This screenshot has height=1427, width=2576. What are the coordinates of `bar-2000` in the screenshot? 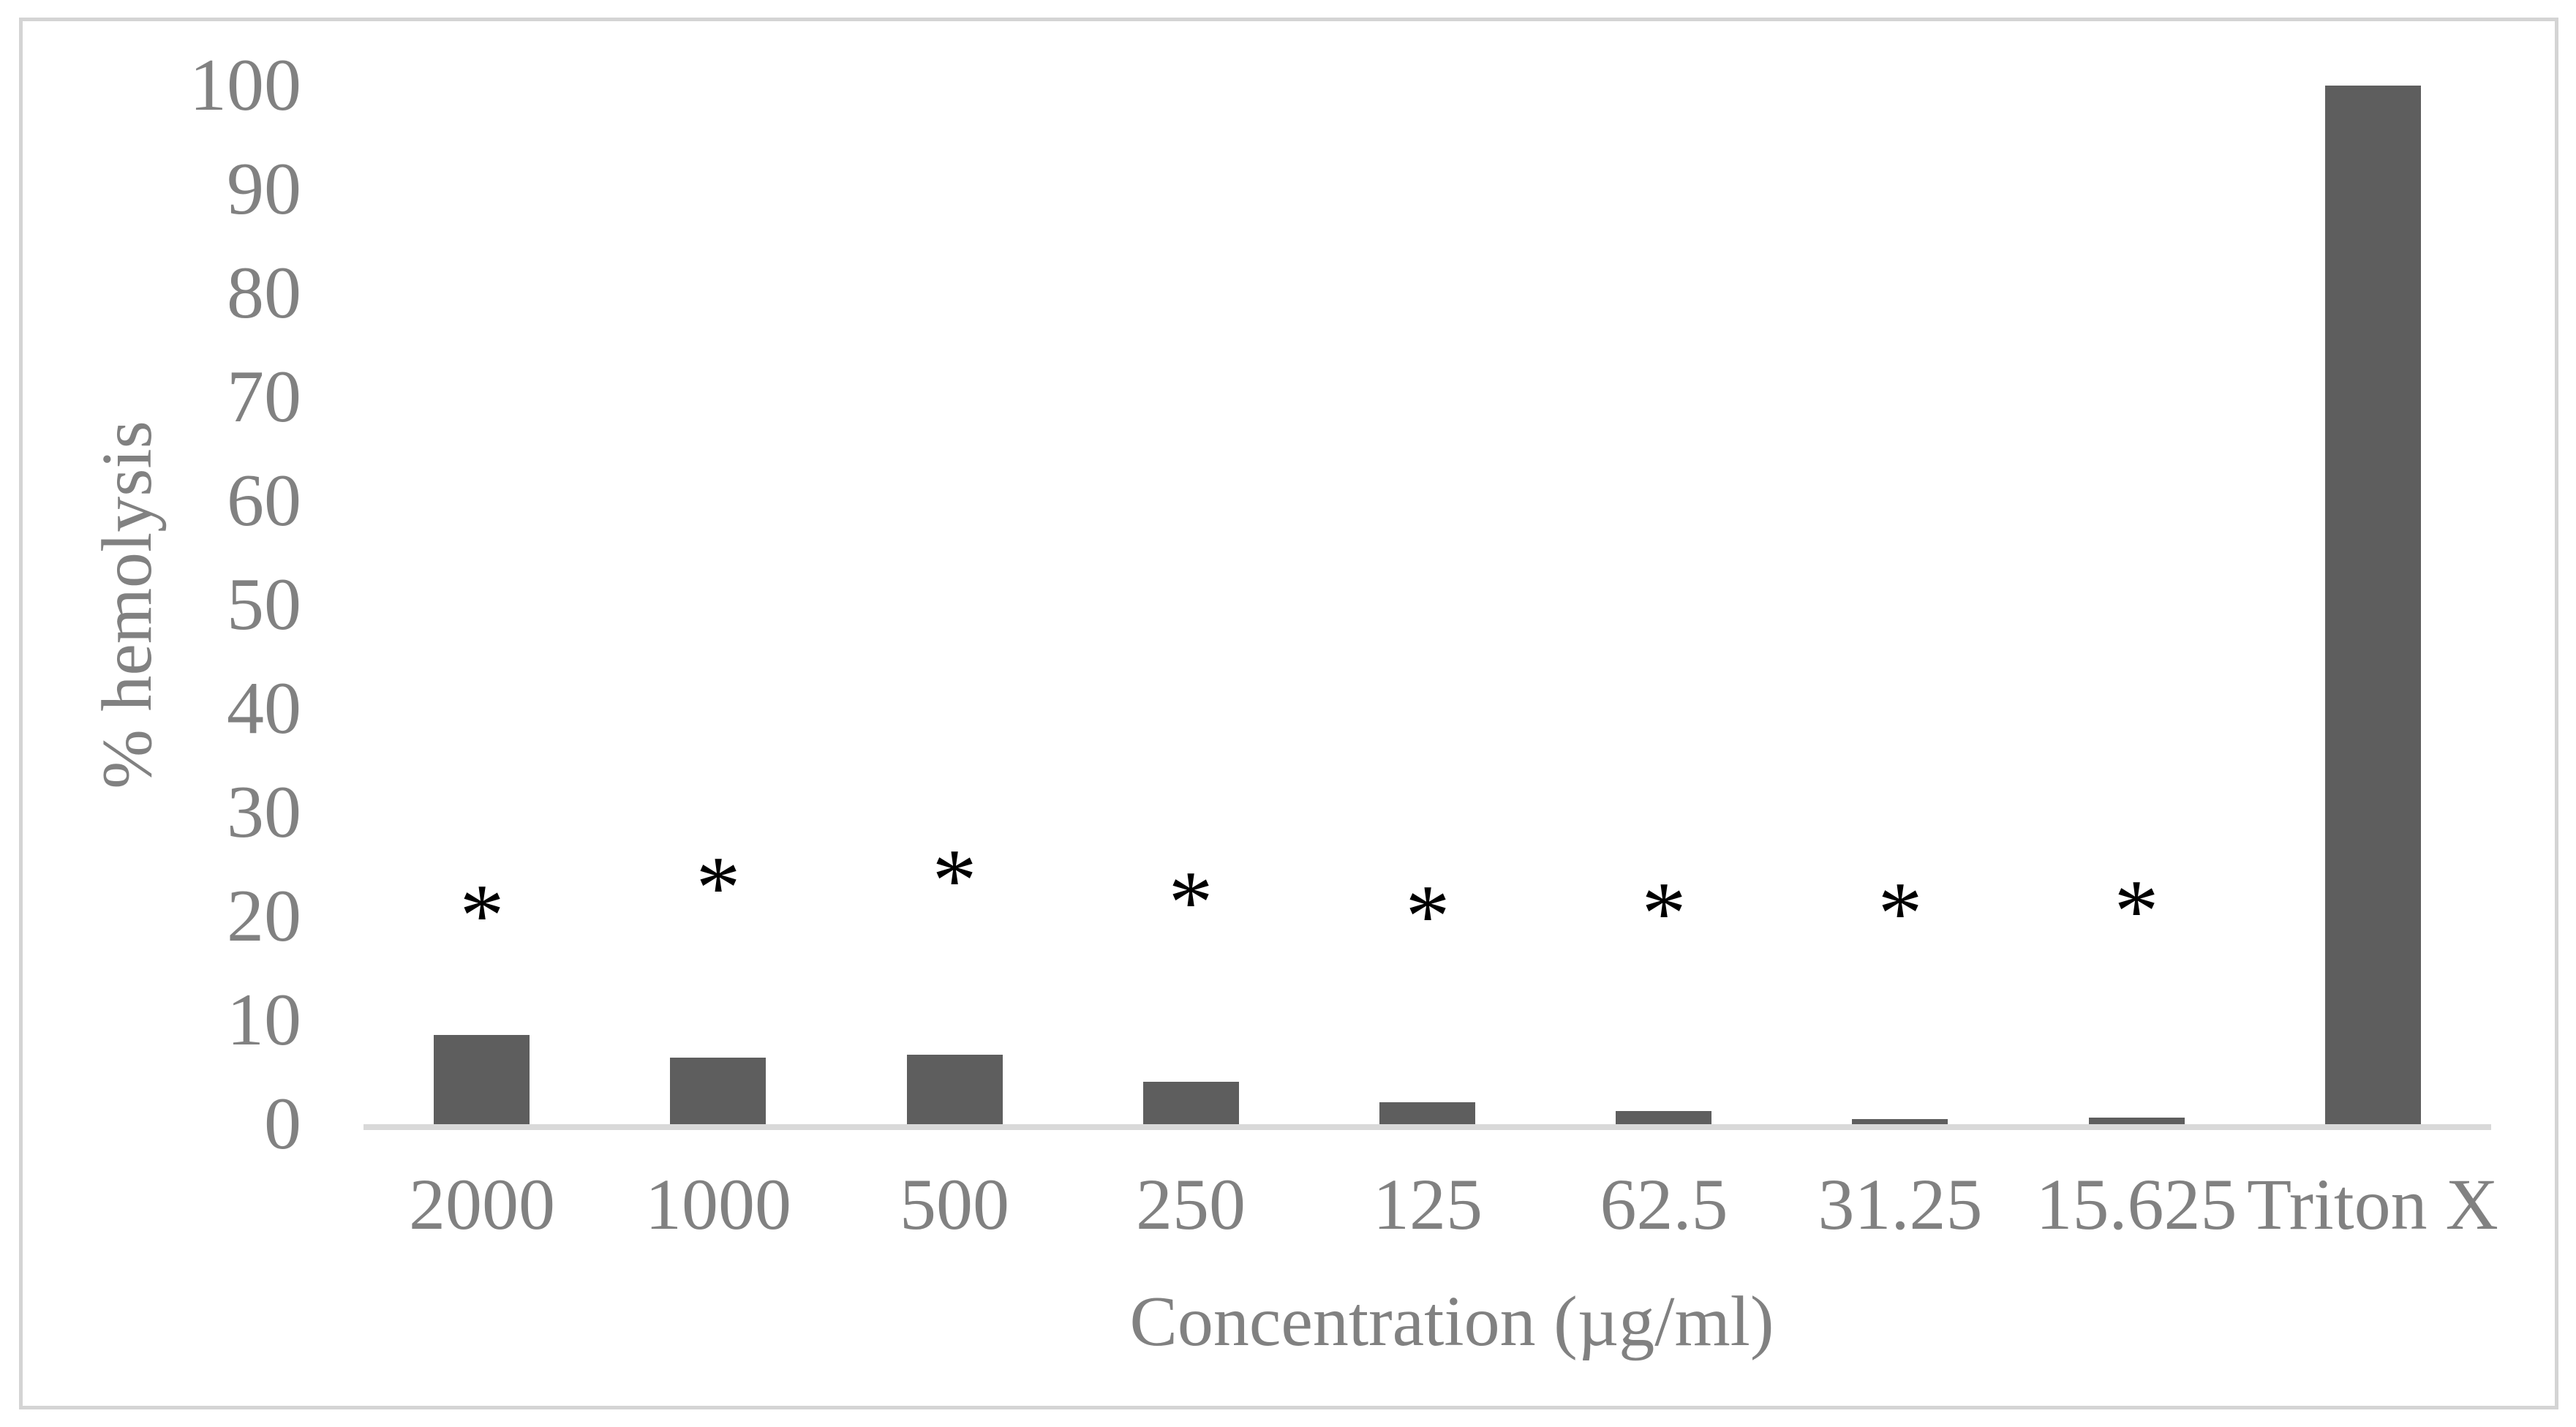 It's located at (482, 1079).